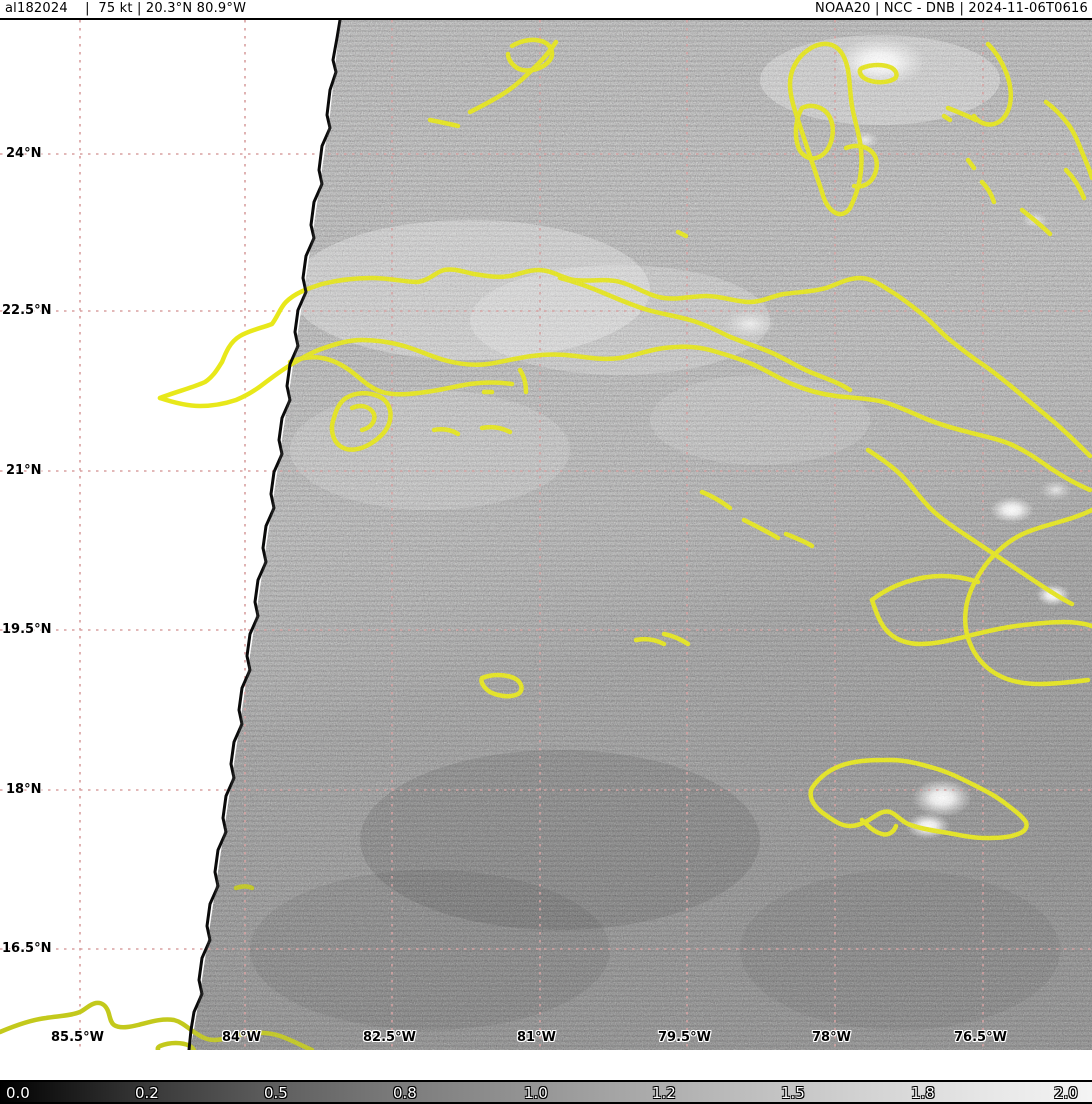 This screenshot has height=1104, width=1092. Describe the element at coordinates (264, 535) in the screenshot. I see `swath-edge-line` at that location.